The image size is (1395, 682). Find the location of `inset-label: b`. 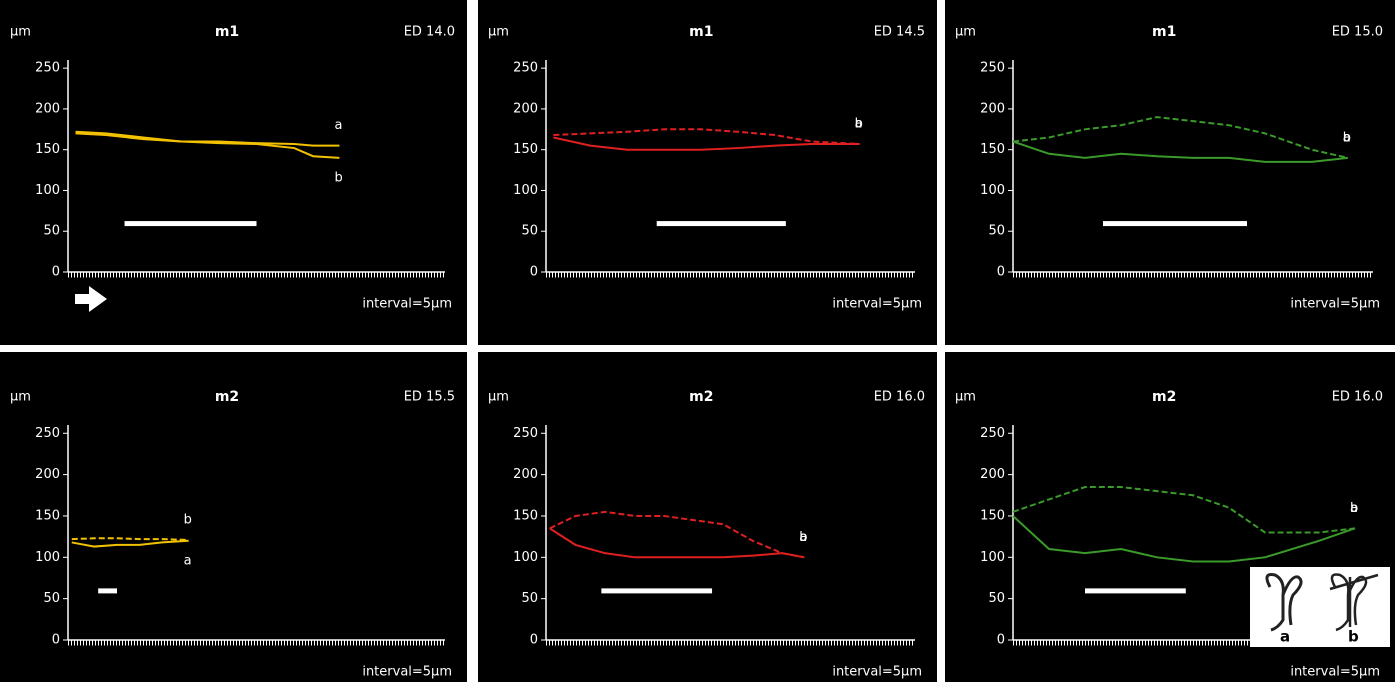

inset-label: b is located at coordinates (1353, 637).